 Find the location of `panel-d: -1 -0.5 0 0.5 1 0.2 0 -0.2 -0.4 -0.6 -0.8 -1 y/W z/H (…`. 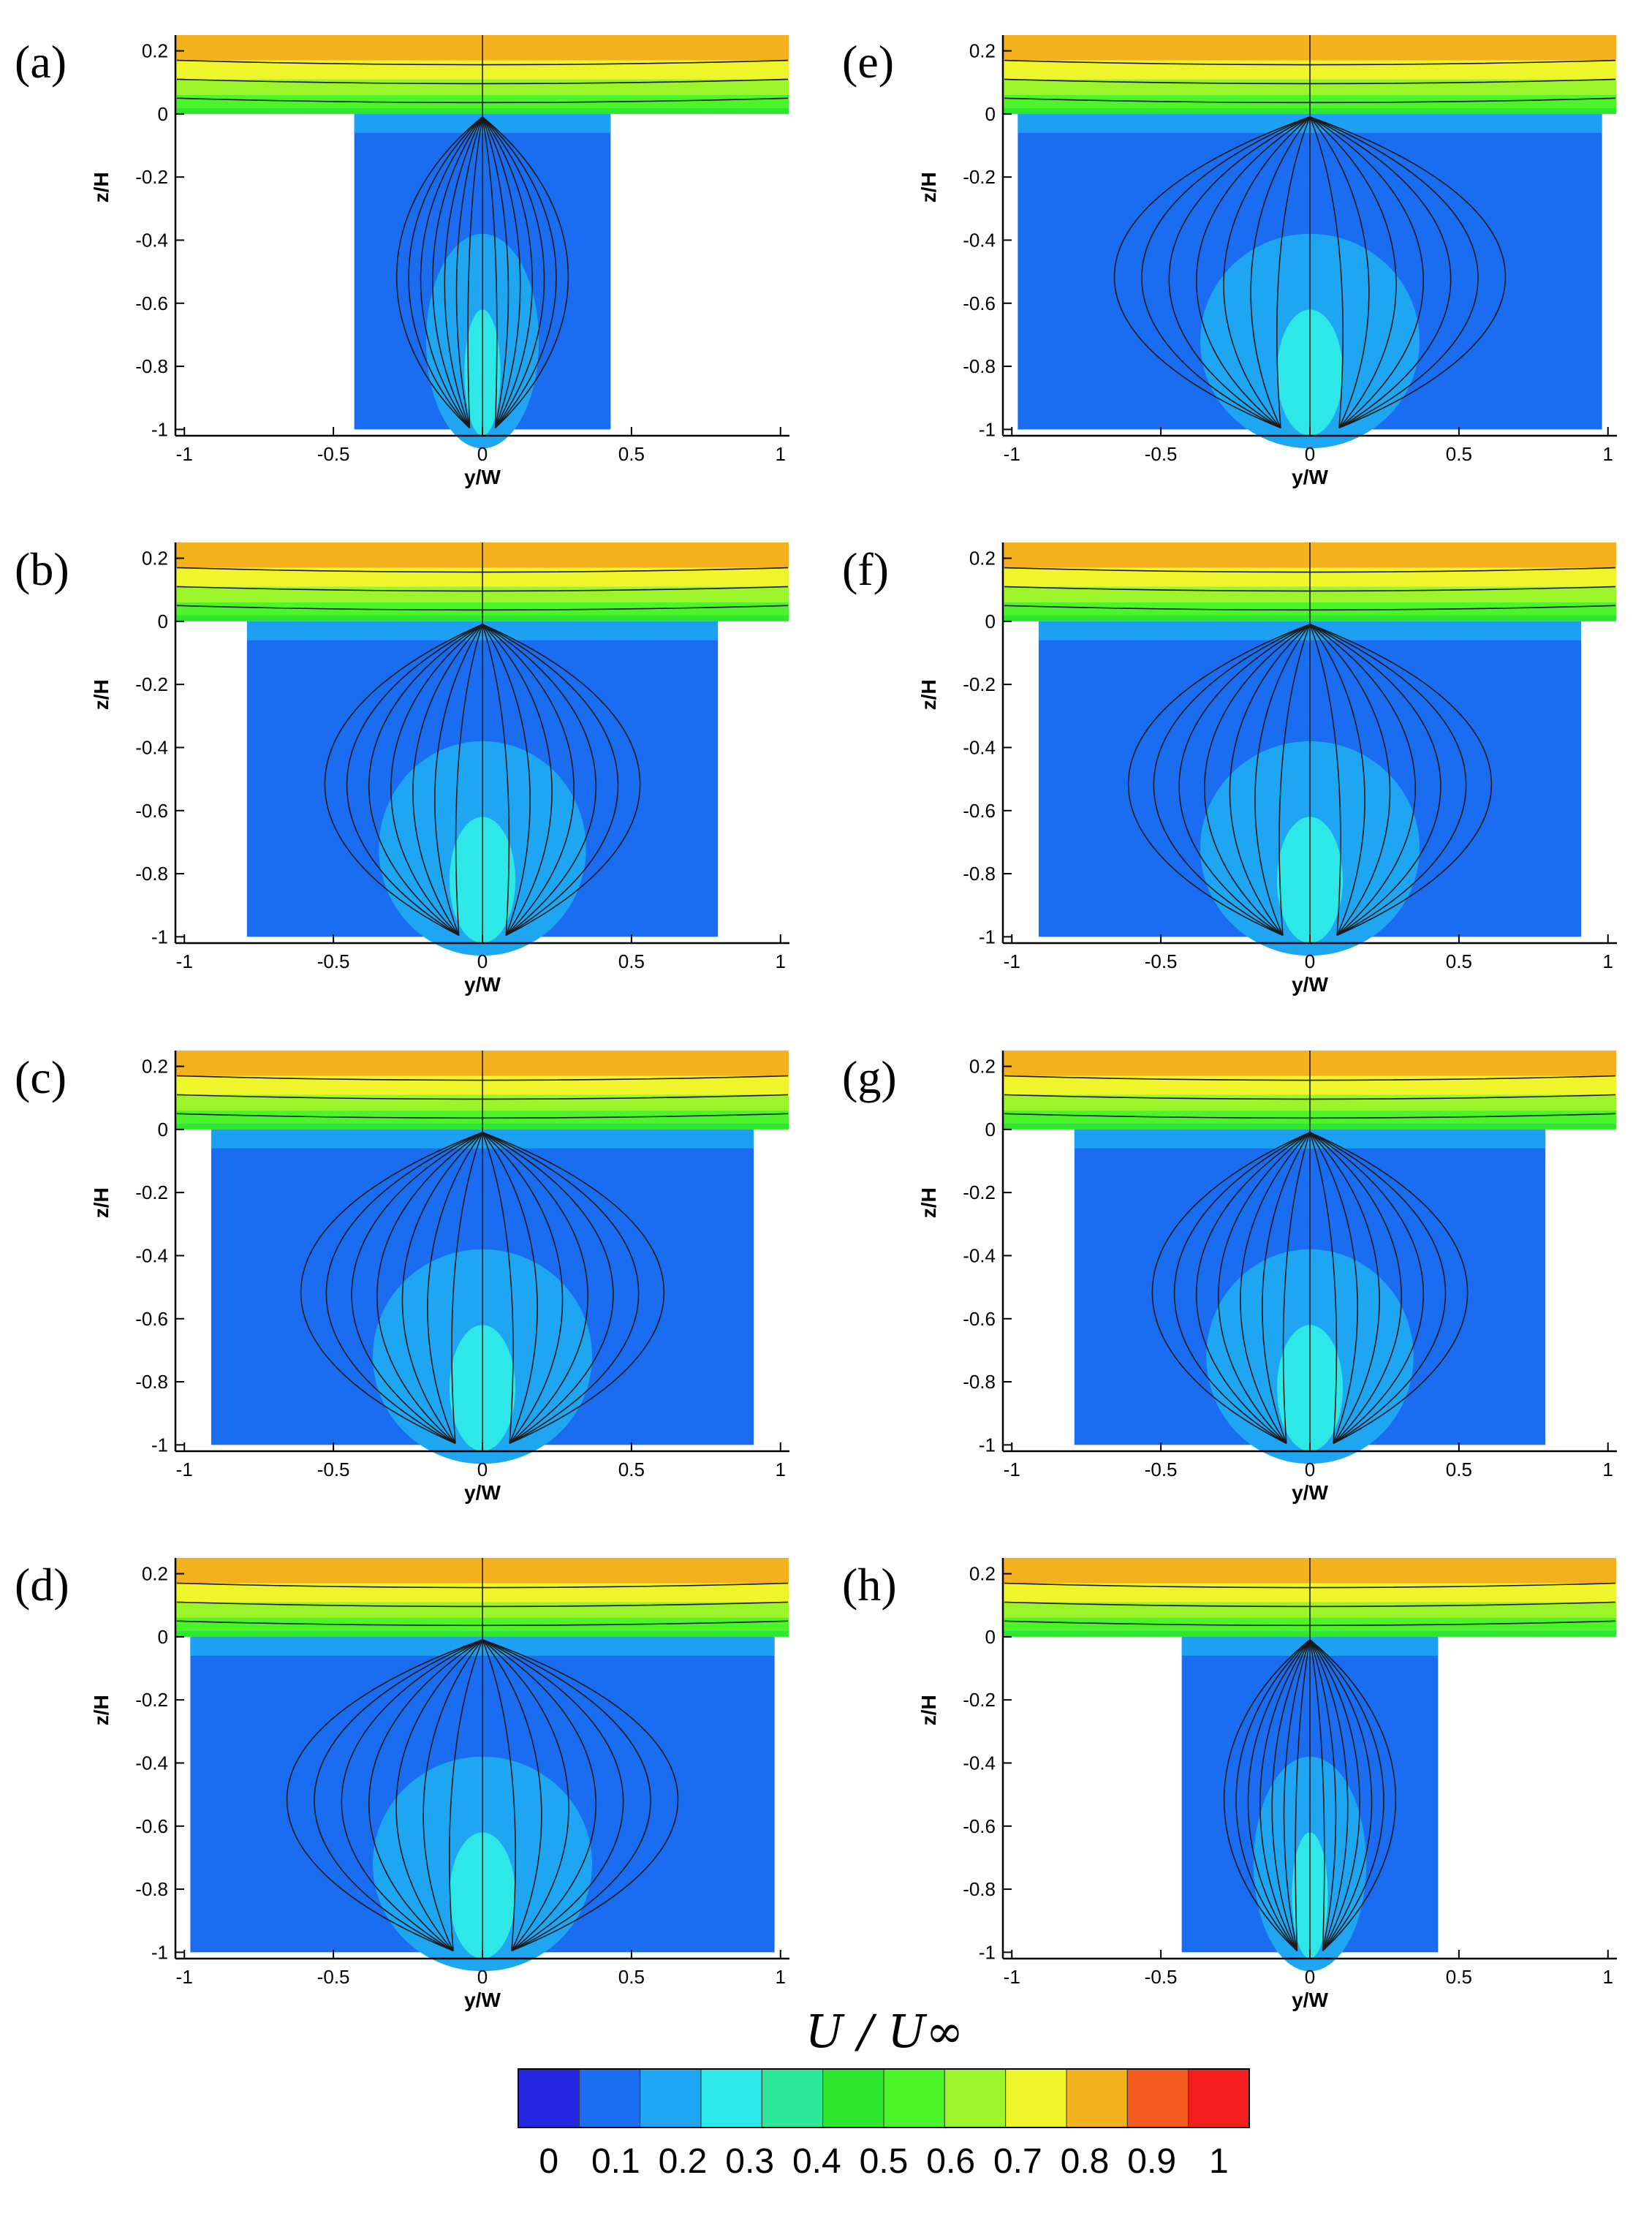

panel-d: -1 -0.5 0 0.5 1 0.2 0 -0.2 -0.4 -0.6 -0.8 -1 y/W z/H (… is located at coordinates (402, 1785).